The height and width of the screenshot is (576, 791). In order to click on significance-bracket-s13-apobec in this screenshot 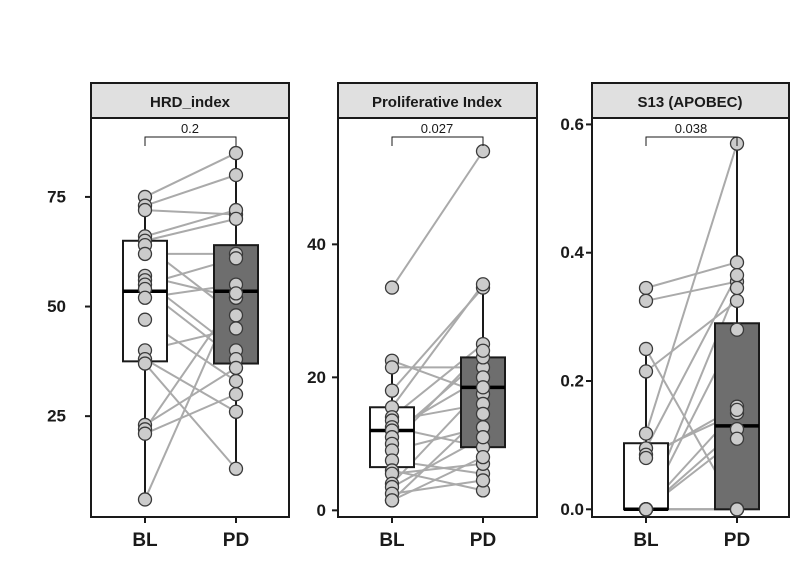, I will do `click(691, 141)`.